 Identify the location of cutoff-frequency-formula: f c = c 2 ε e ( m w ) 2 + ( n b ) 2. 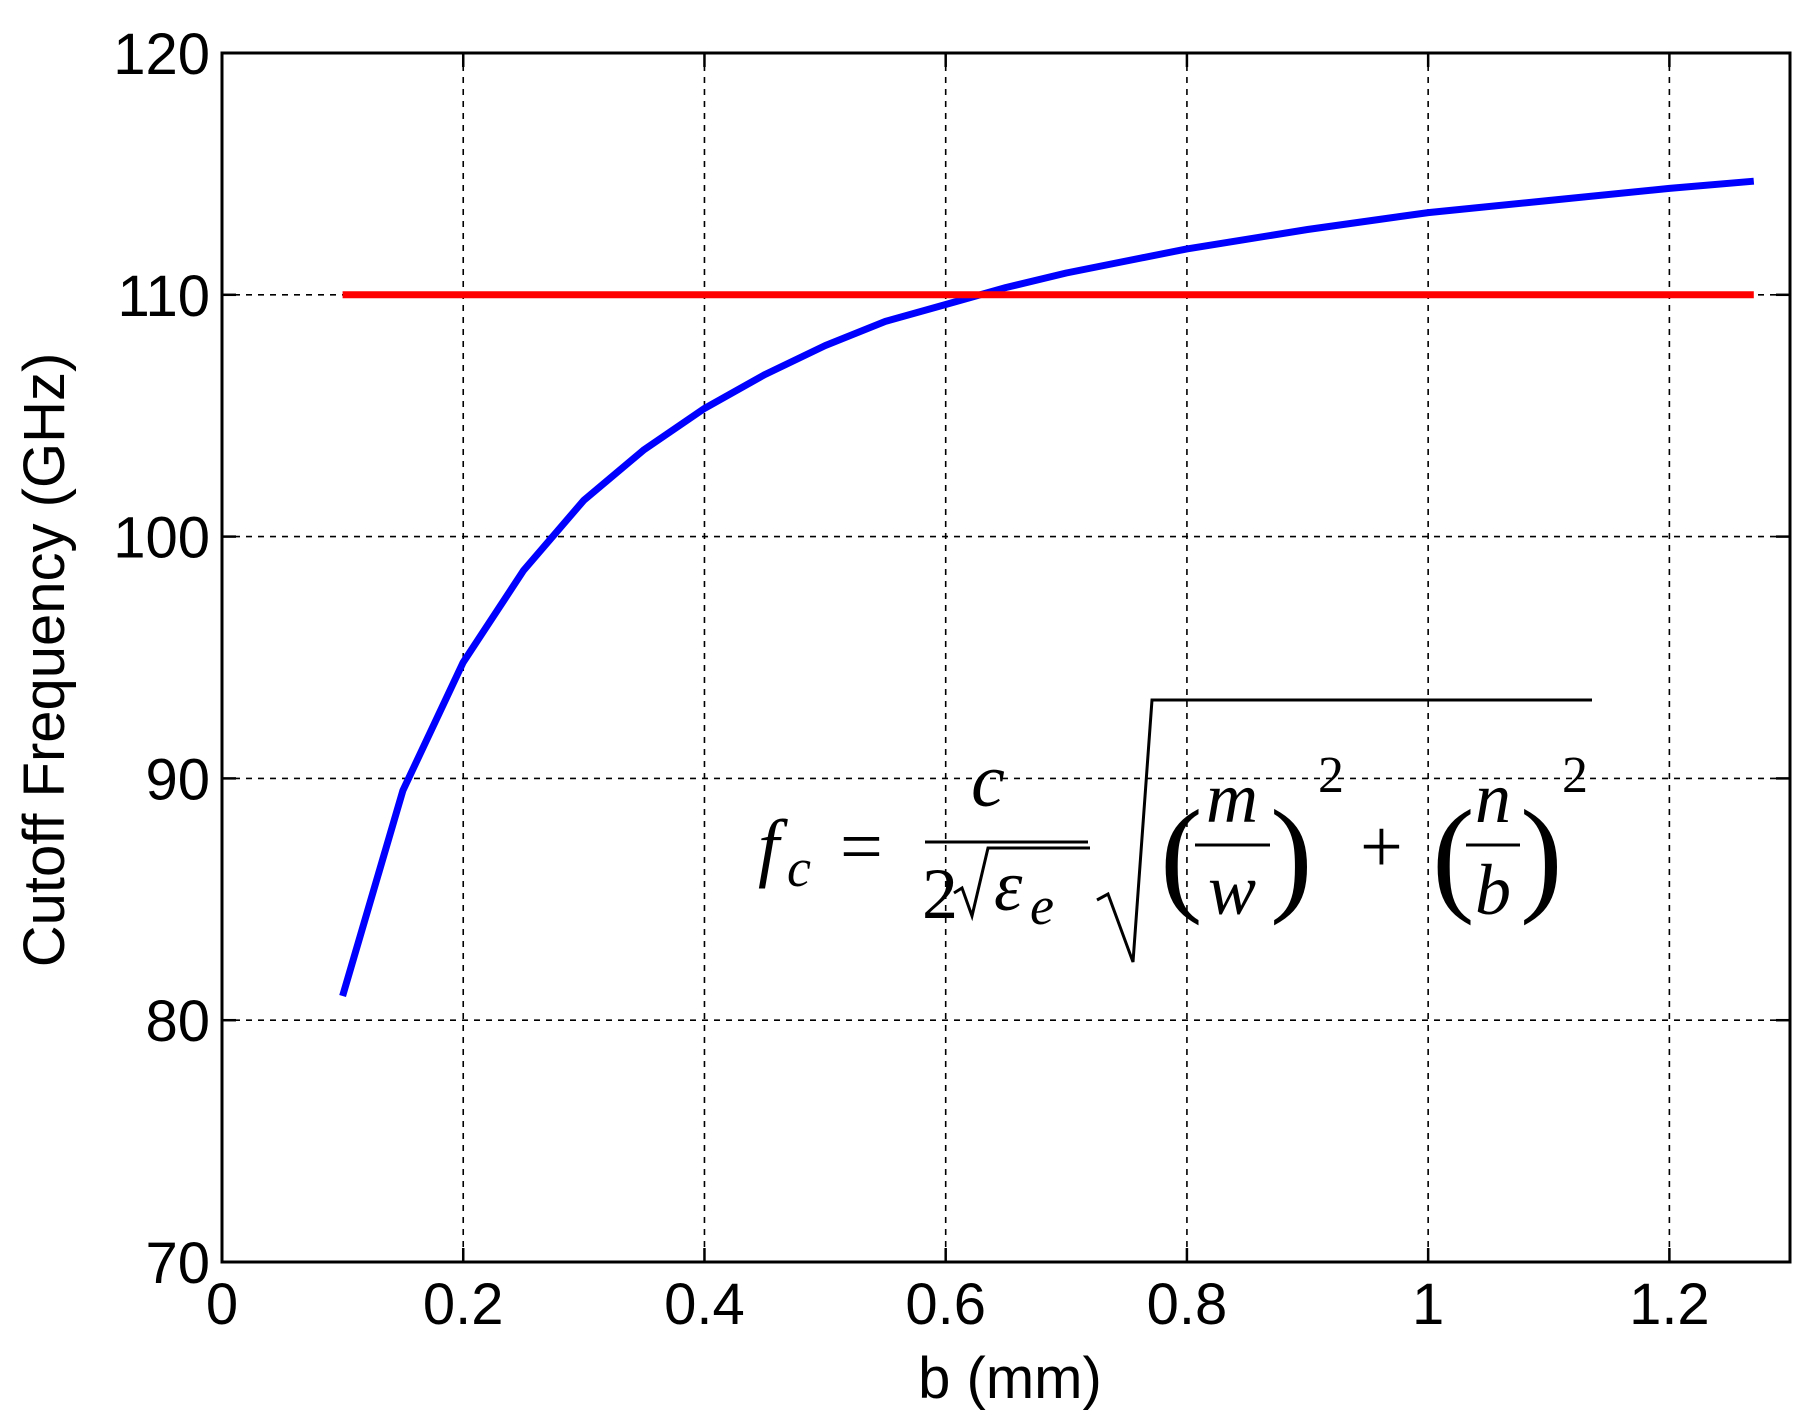
(1175, 830).